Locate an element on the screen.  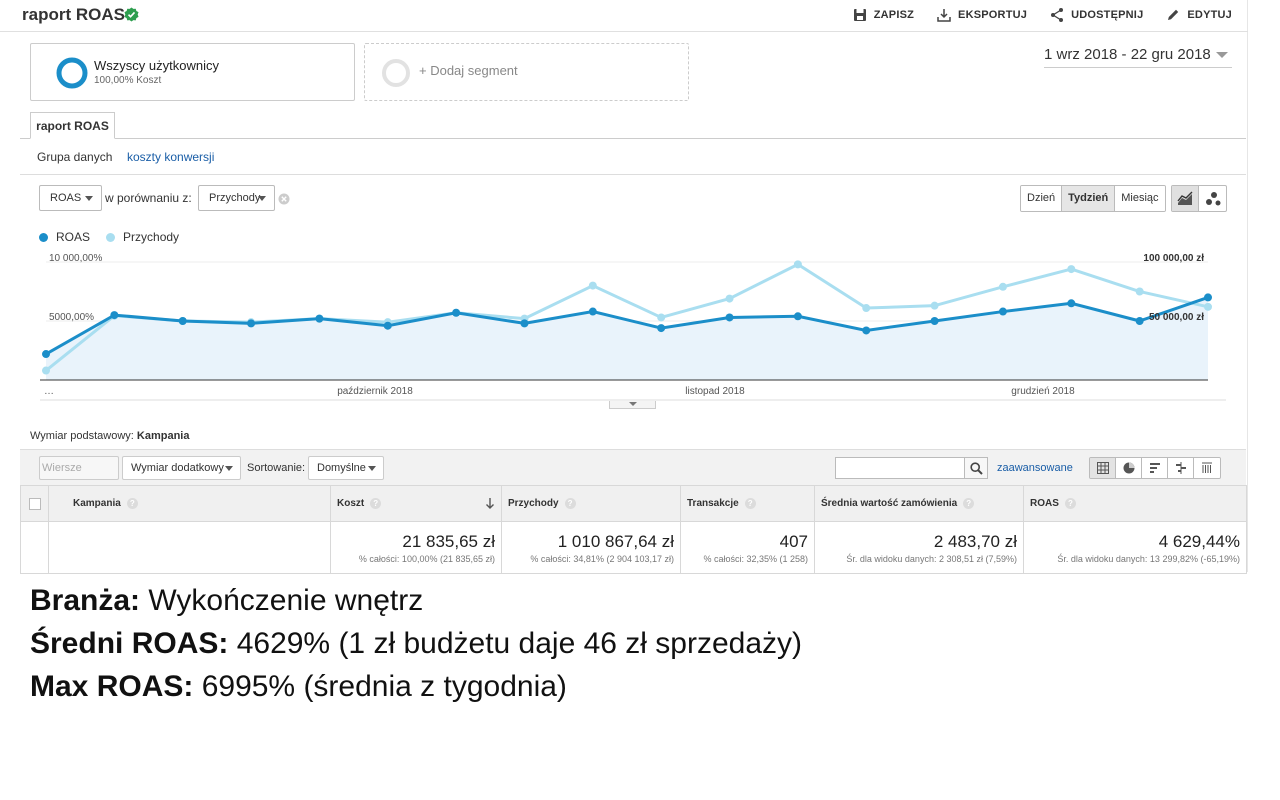
comparison-view-button is located at coordinates (1181, 468).